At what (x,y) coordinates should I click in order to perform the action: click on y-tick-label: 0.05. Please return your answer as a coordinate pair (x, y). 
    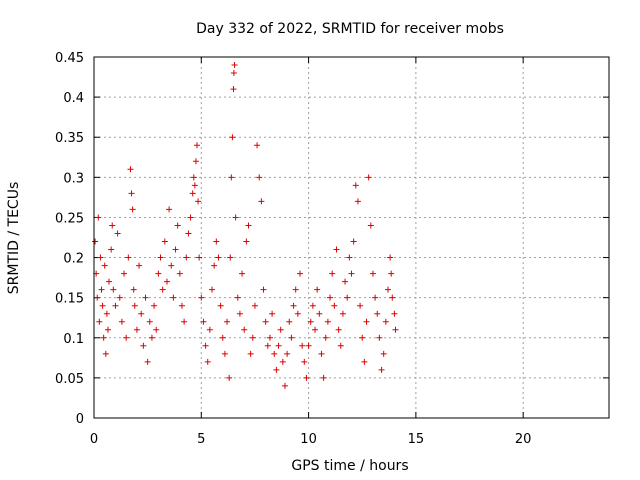
    Looking at the image, I should click on (69, 379).